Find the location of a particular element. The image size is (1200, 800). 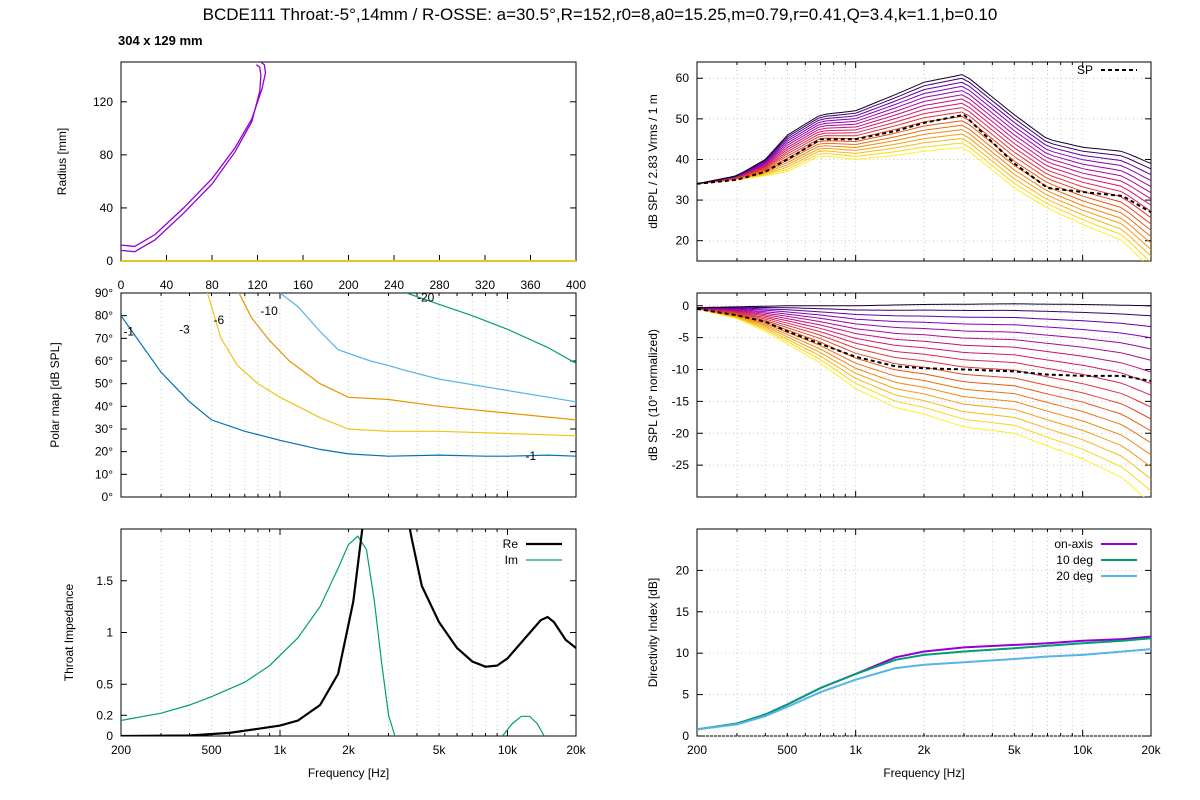

legend-label: 10 deg is located at coordinates (1074, 560).